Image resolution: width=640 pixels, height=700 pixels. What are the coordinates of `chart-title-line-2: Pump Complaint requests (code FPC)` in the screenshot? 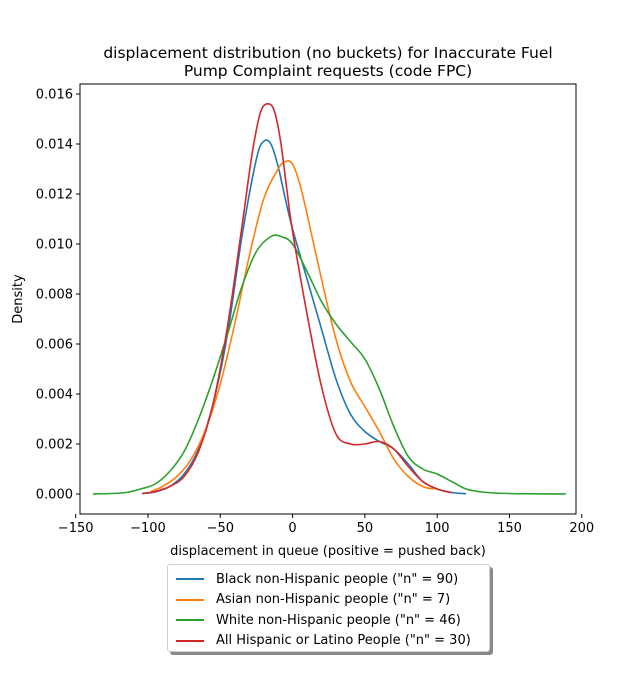 It's located at (328, 71).